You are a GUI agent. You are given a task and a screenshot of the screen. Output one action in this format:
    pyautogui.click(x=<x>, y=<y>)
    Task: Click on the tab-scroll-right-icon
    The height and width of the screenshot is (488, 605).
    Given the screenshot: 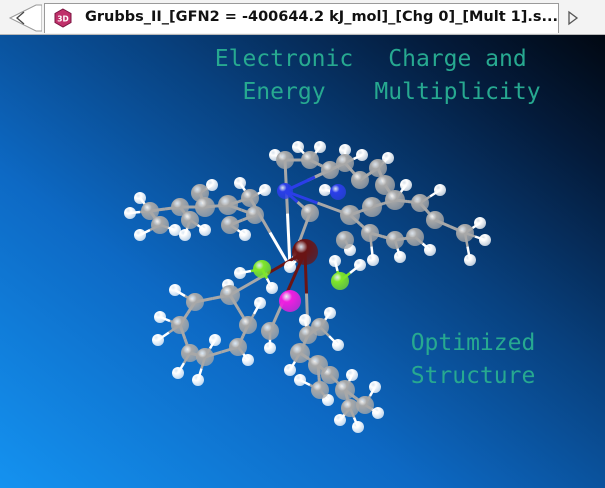 What is the action you would take?
    pyautogui.click(x=573, y=18)
    